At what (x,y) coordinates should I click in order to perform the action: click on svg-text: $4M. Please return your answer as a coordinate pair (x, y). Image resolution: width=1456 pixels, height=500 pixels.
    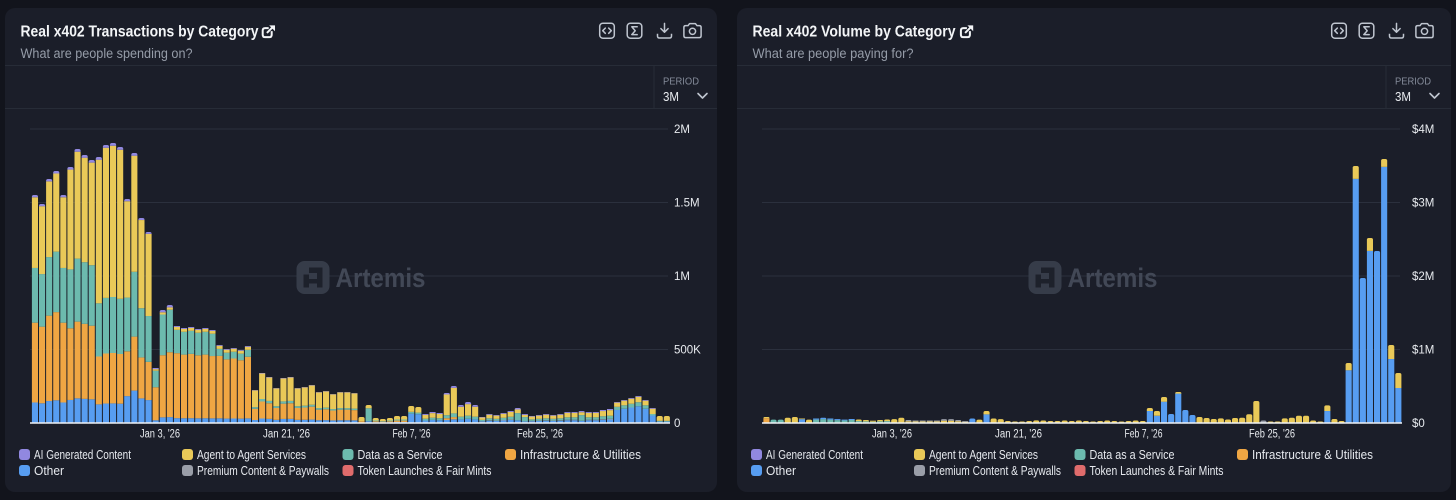
    Looking at the image, I should click on (1423, 130).